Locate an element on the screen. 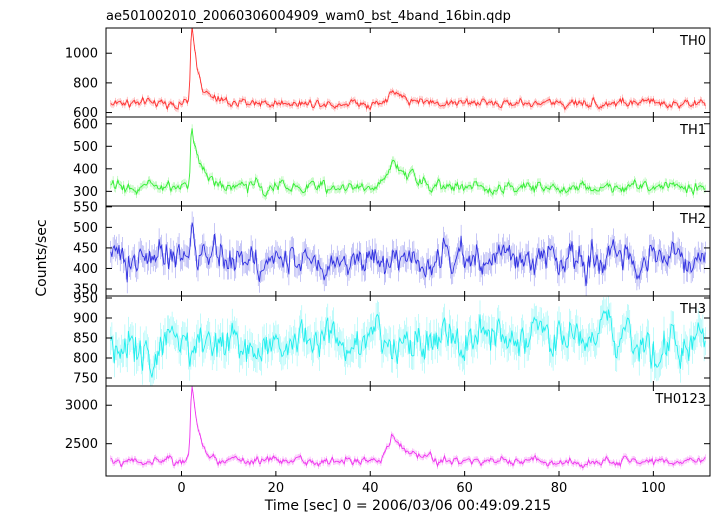  y-axis-label: Counts/sec is located at coordinates (42, 257).